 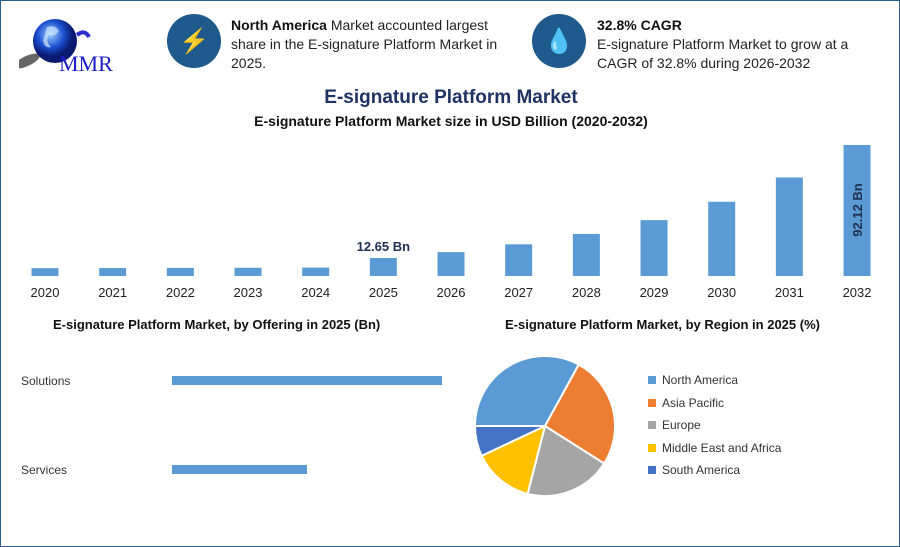 What do you see at coordinates (451, 292) in the screenshot?
I see `year-label-2026: 2026` at bounding box center [451, 292].